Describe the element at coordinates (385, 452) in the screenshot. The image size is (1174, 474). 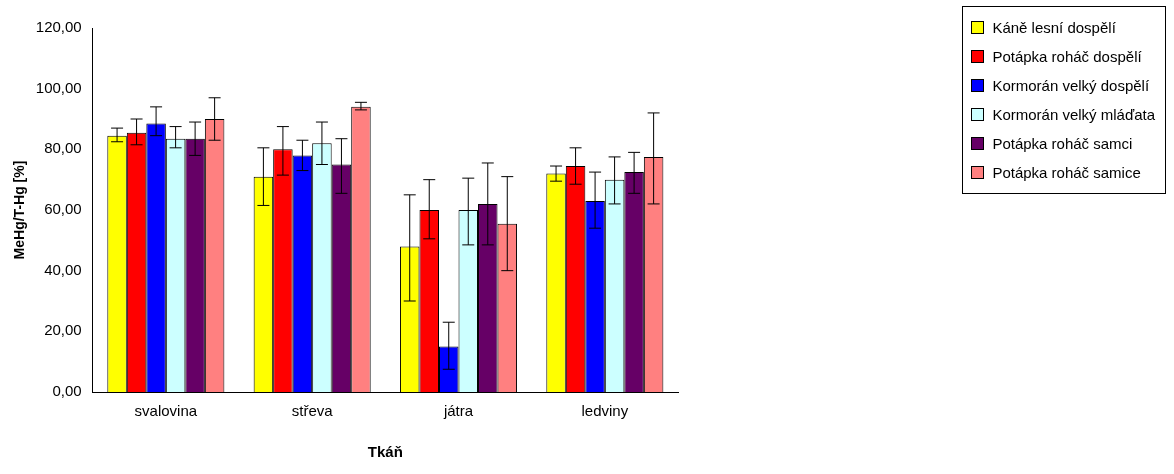
I see `x-axis-title: Tkáň` at that location.